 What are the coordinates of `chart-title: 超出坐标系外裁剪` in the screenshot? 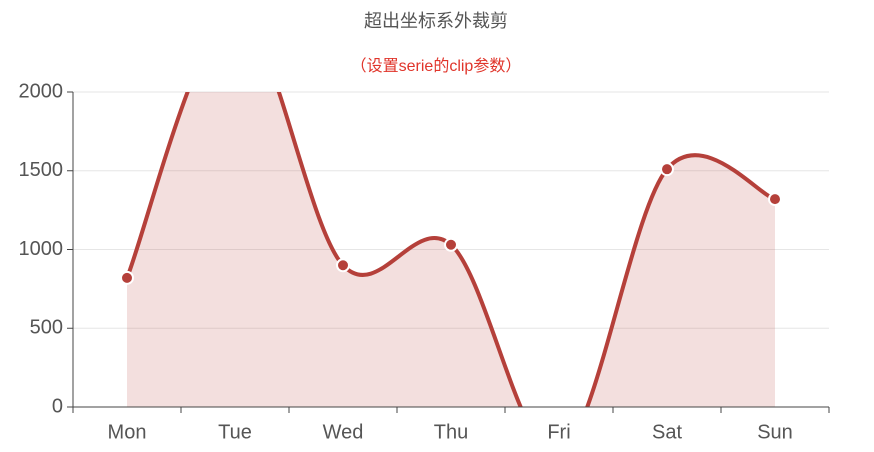 It's located at (436, 21).